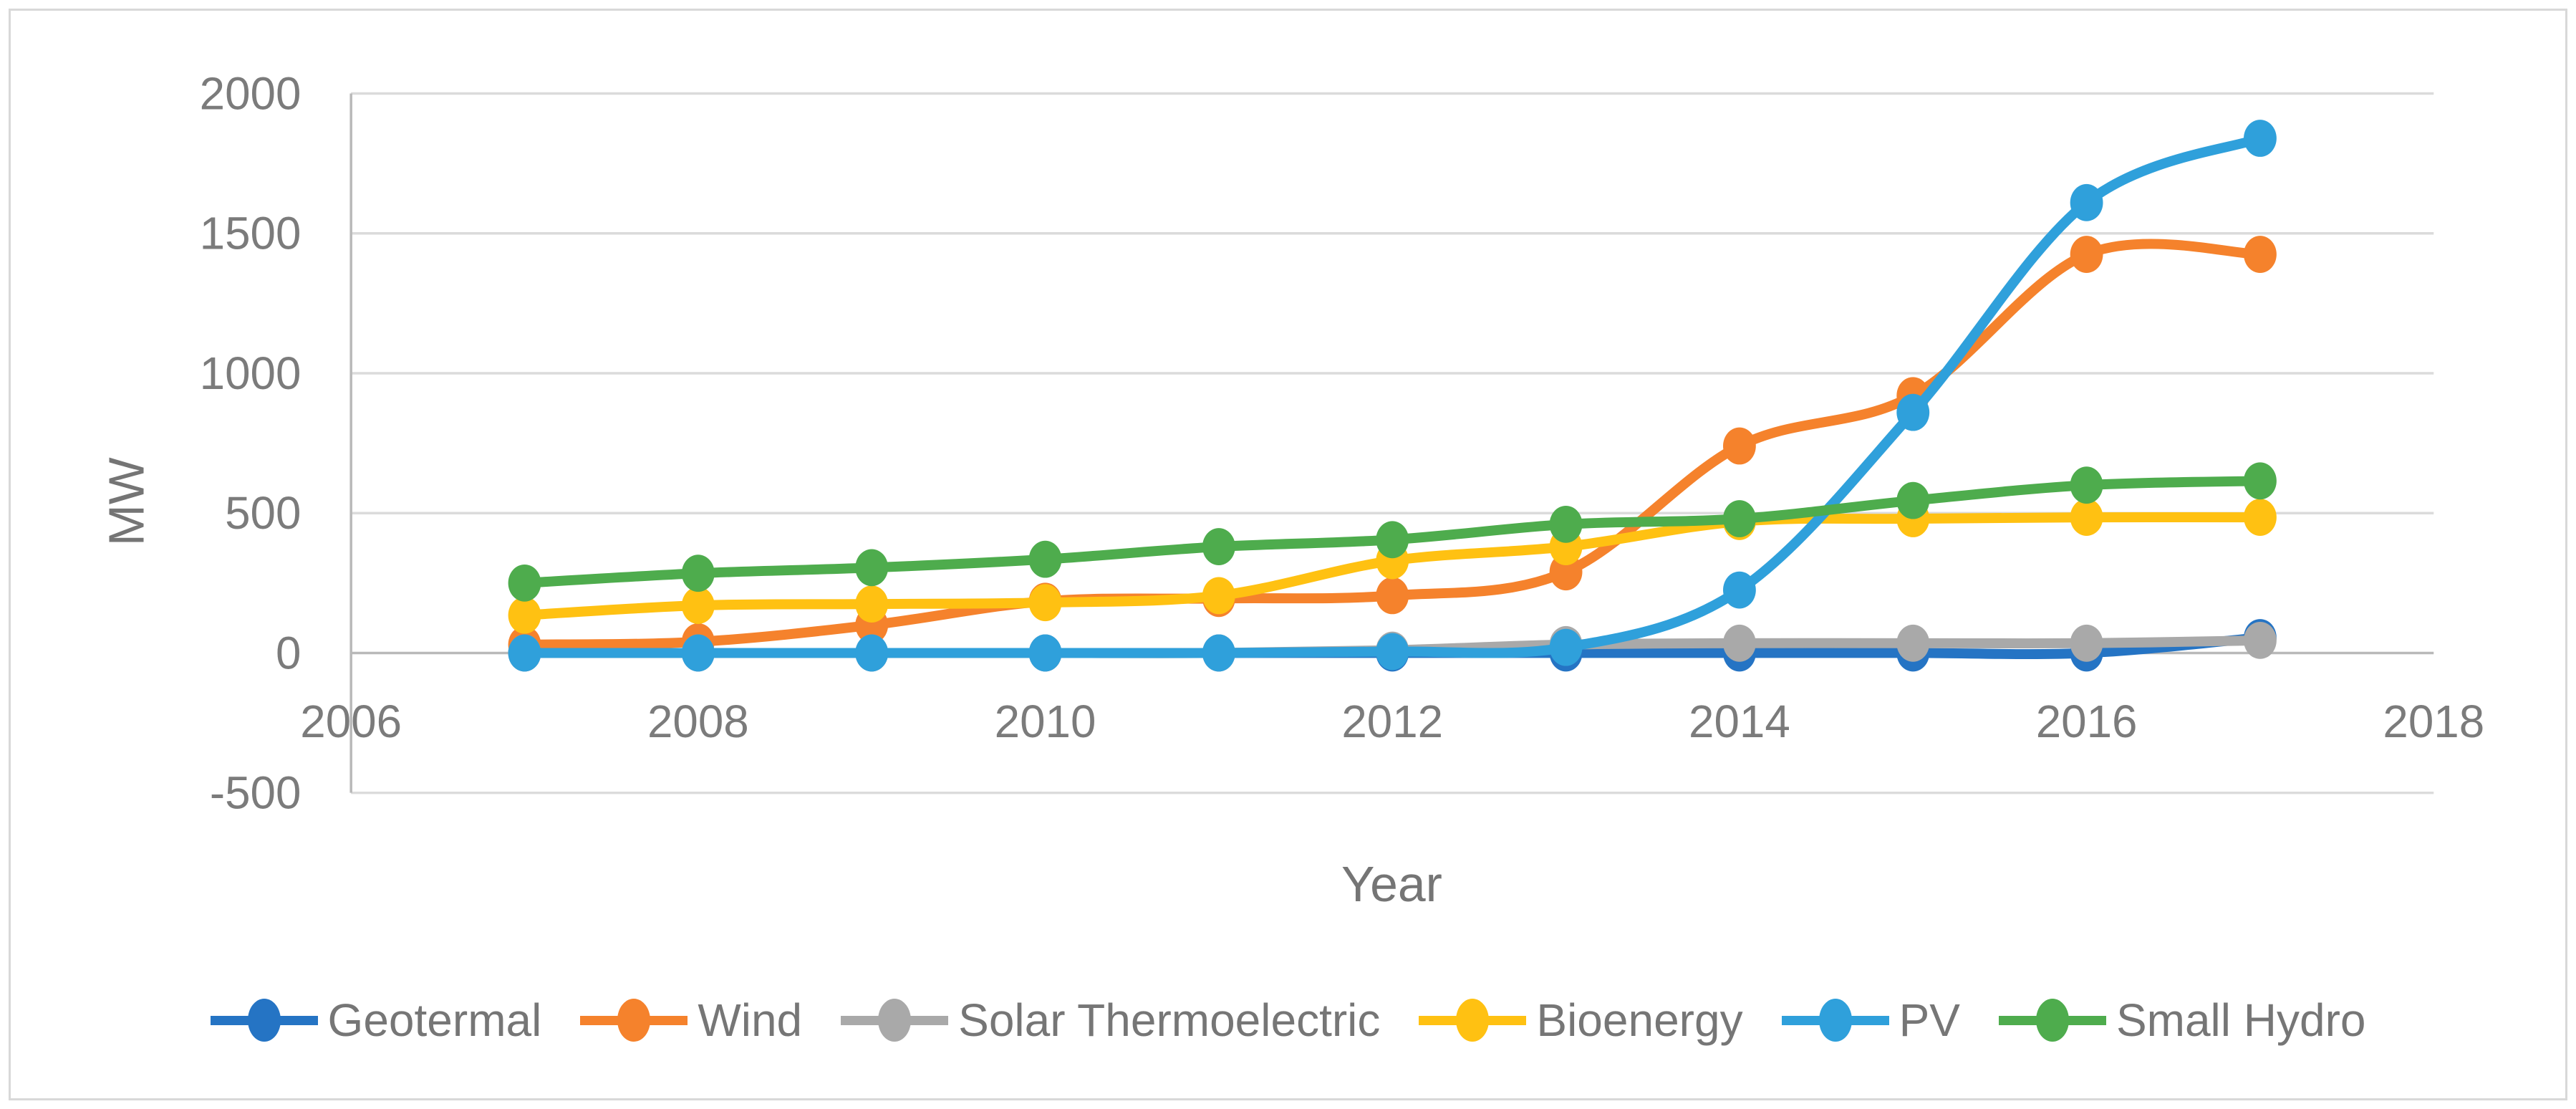 The height and width of the screenshot is (1109, 2576). I want to click on legend-item-pv: PV, so click(1870, 1020).